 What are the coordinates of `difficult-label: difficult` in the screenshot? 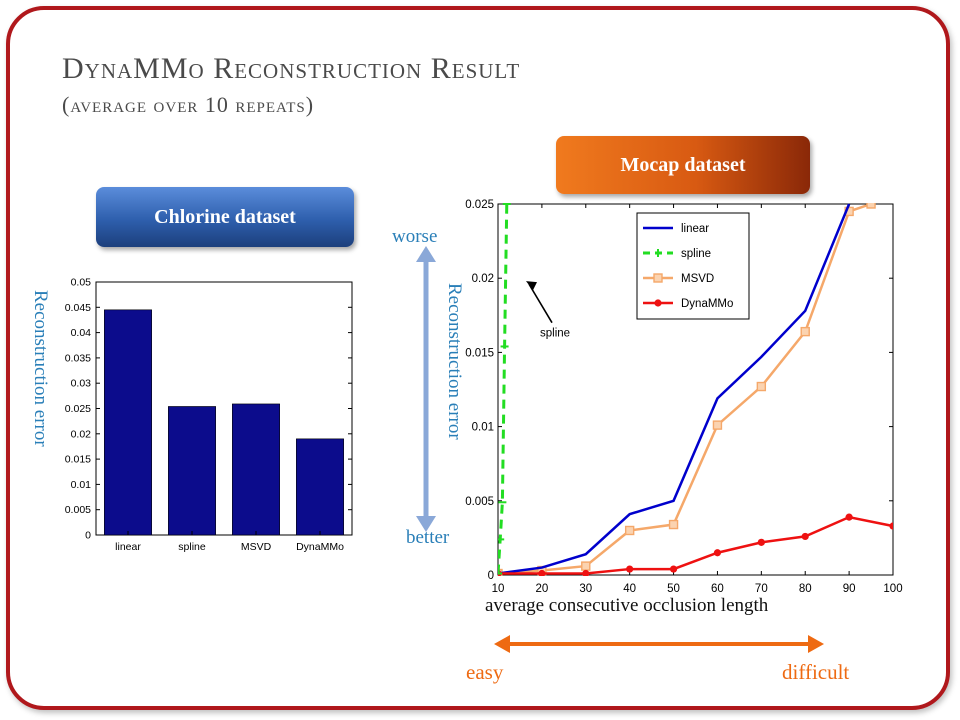 It's located at (816, 672).